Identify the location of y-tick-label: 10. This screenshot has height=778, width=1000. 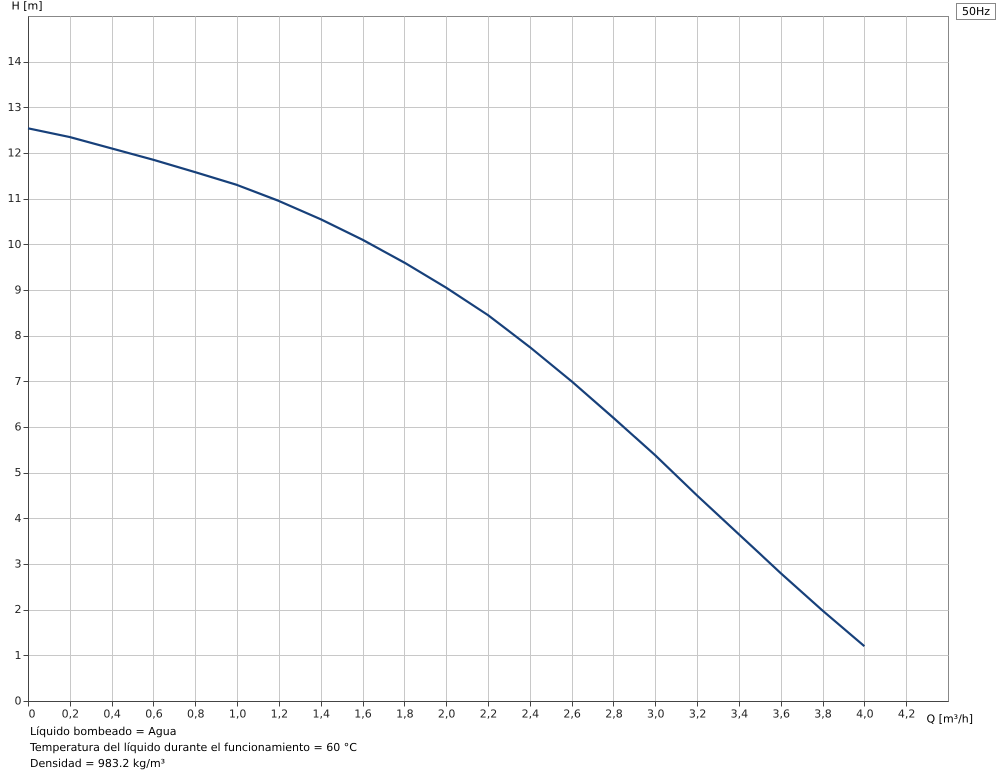
(15, 244).